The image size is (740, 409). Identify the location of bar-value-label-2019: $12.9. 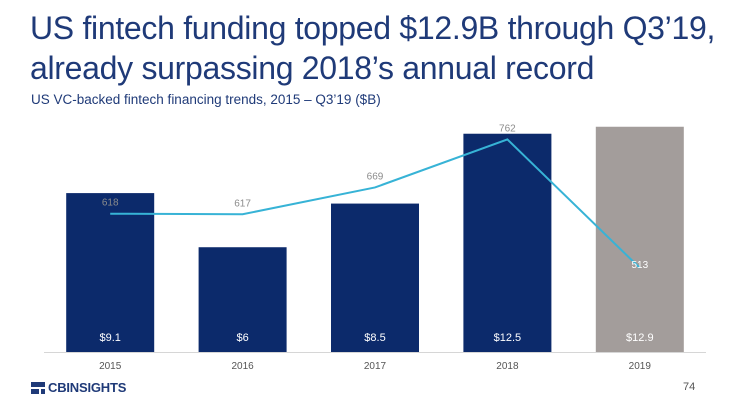
(640, 338).